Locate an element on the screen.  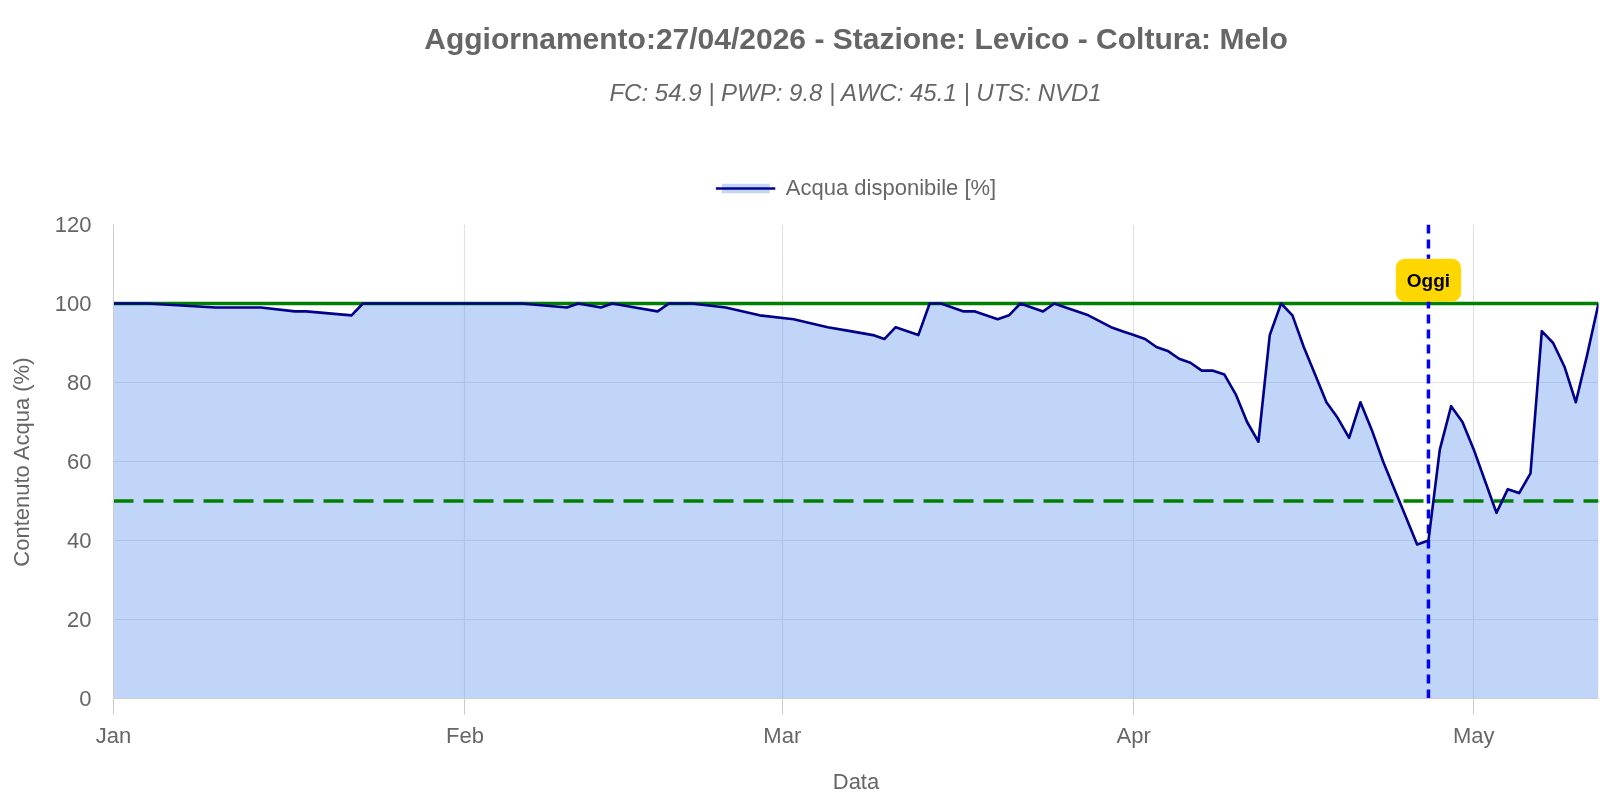
y-axis-title: Contenuto Acqua (%) is located at coordinates (21, 462).